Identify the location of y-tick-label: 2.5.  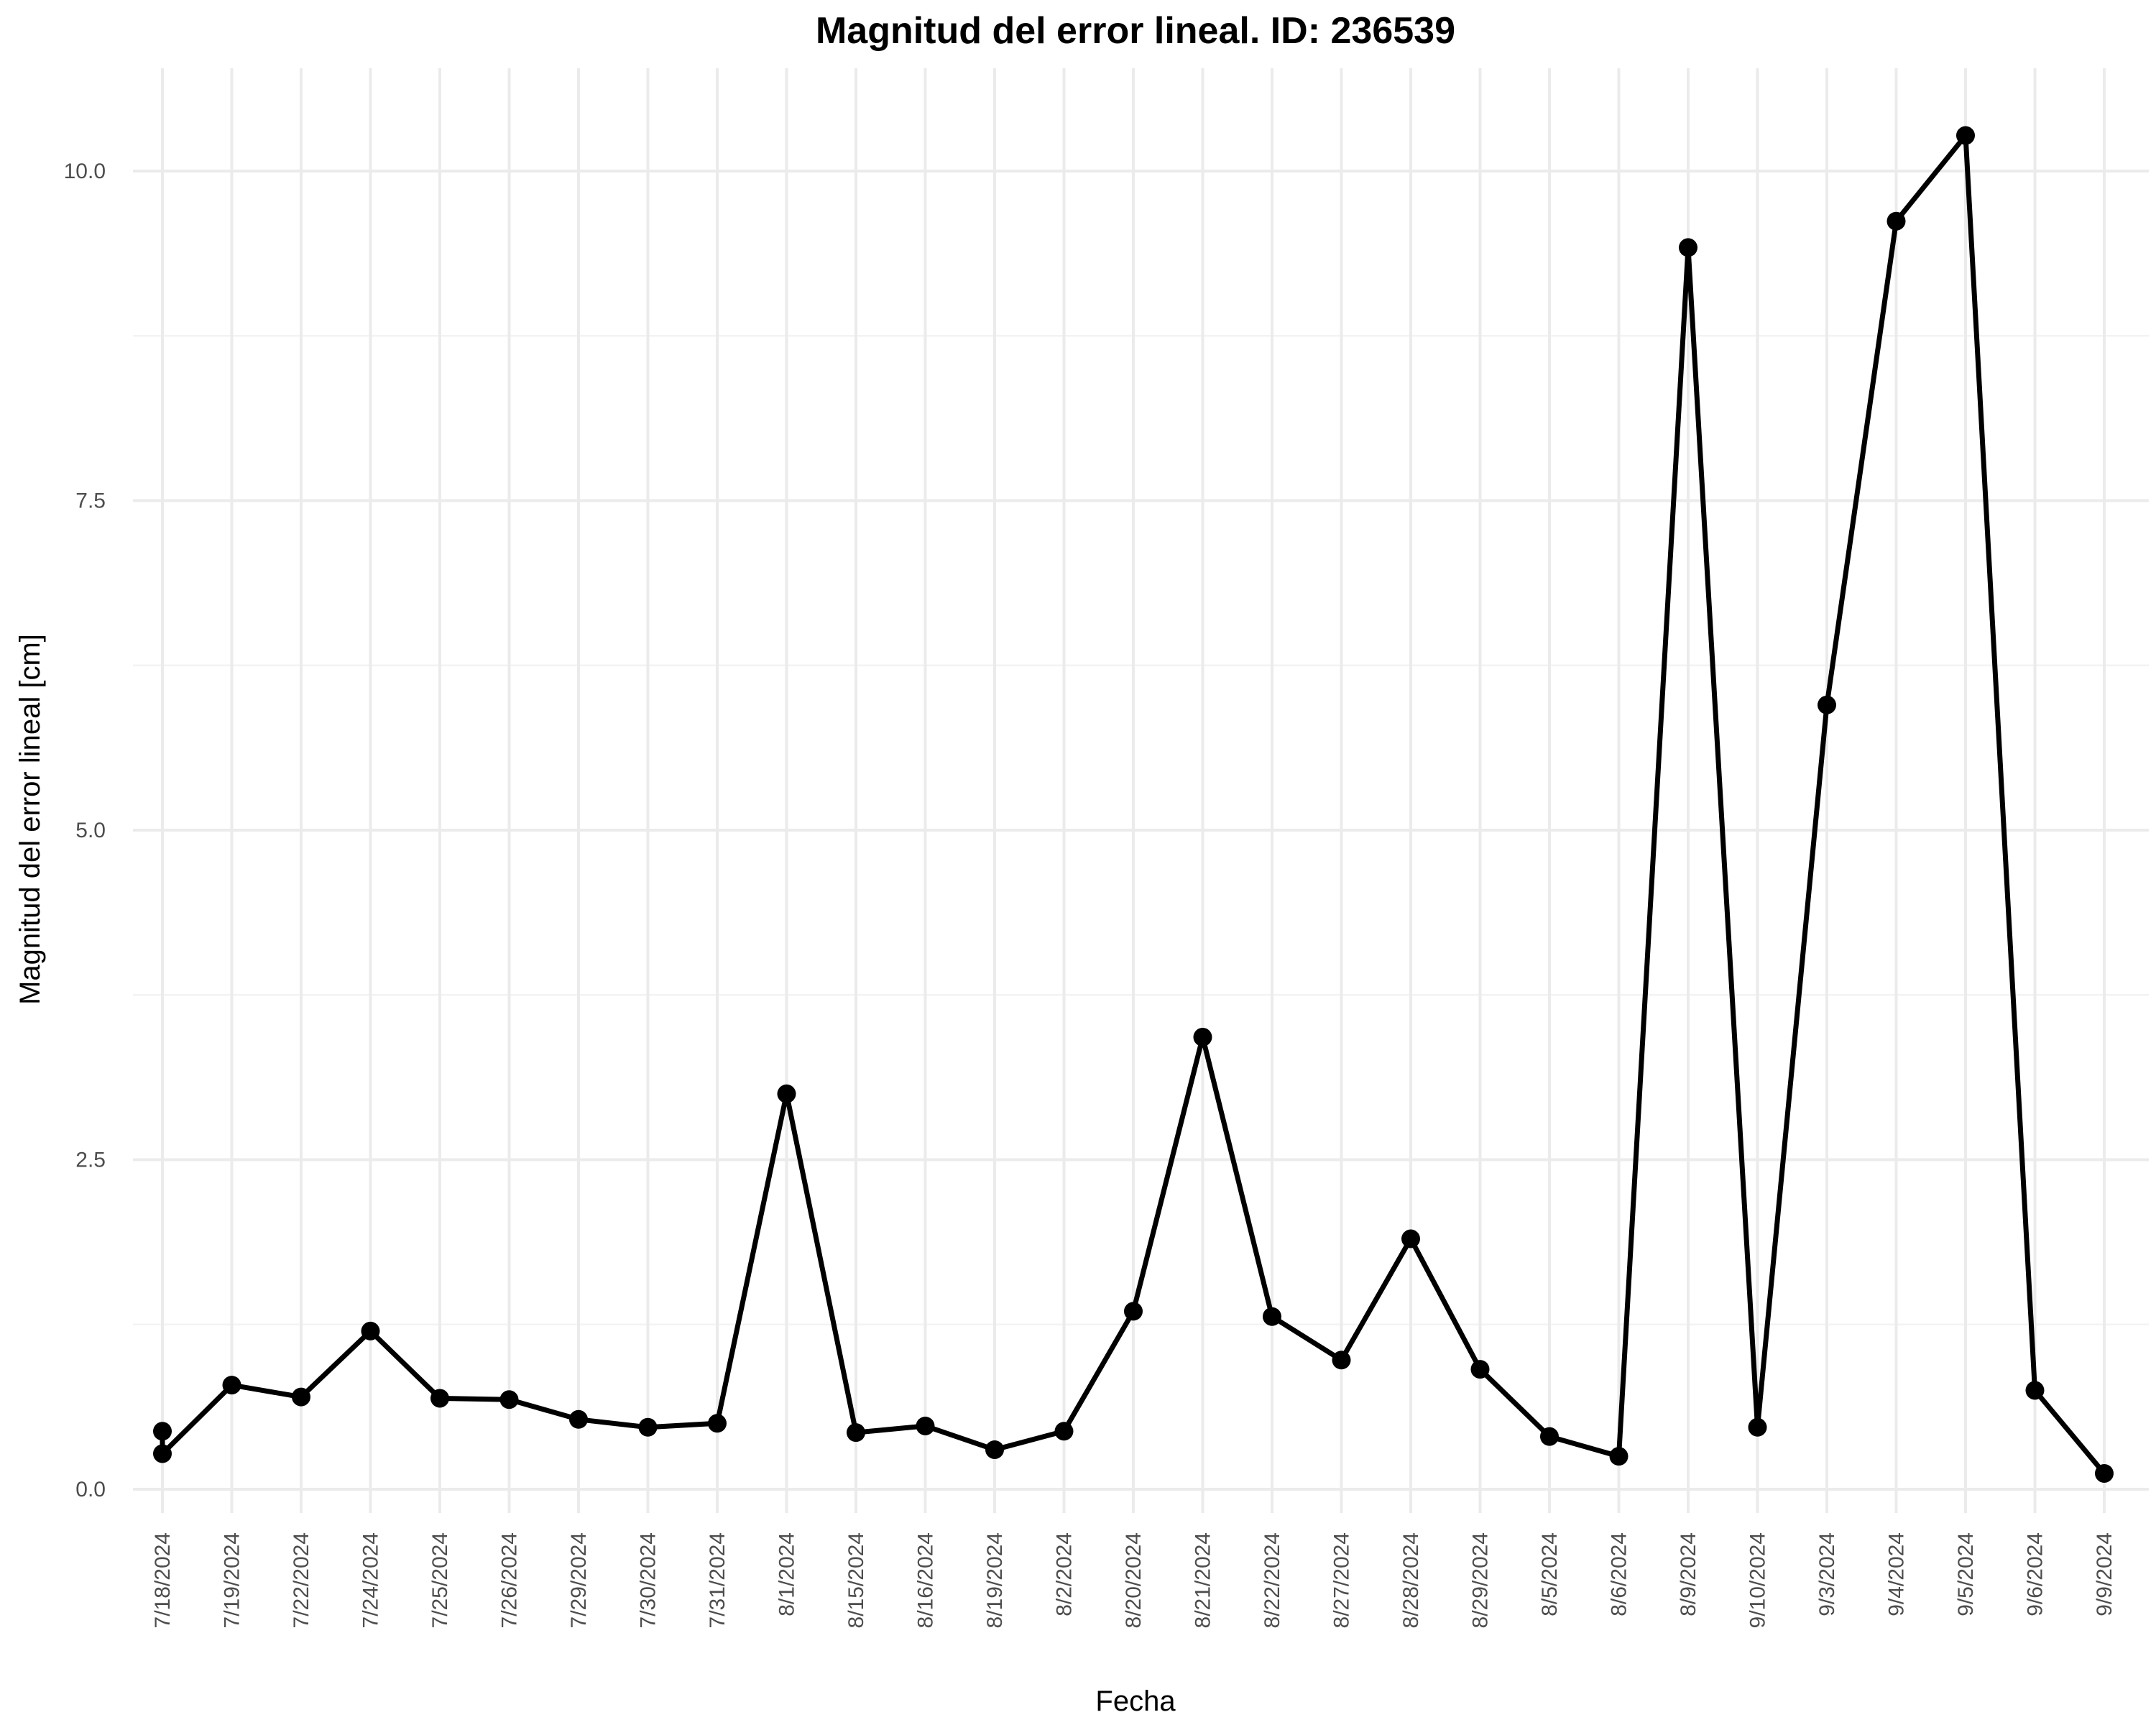
(91, 1160).